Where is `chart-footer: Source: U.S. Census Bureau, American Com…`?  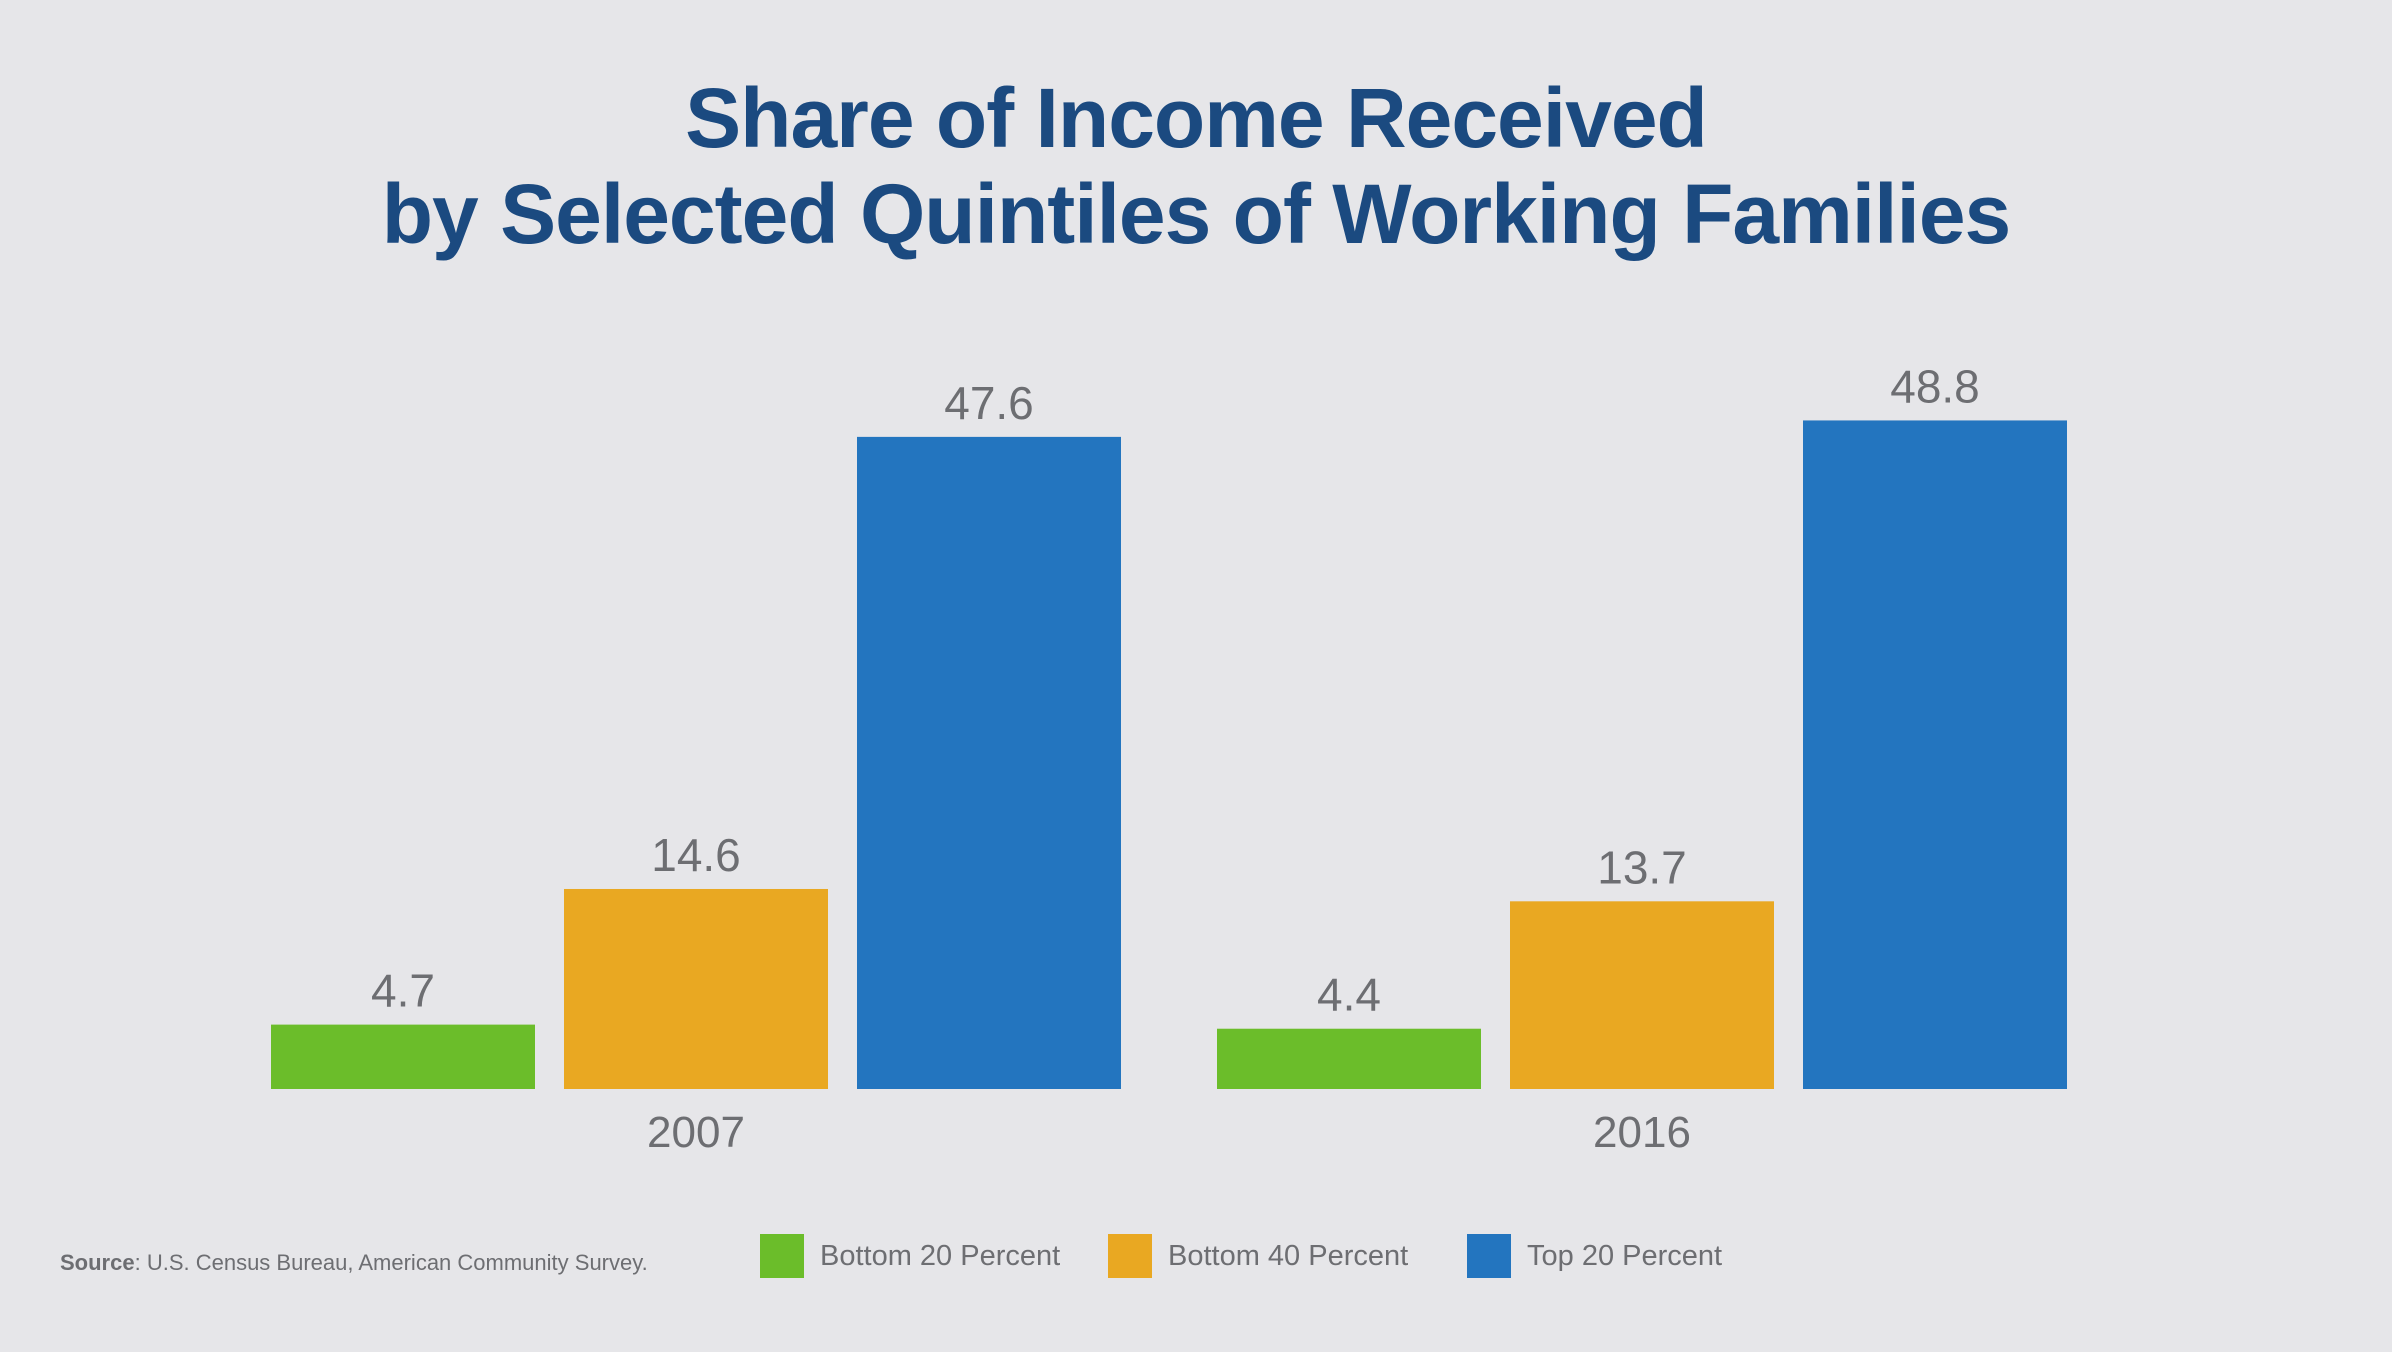 chart-footer: Source: U.S. Census Bureau, American Com… is located at coordinates (1196, 1260).